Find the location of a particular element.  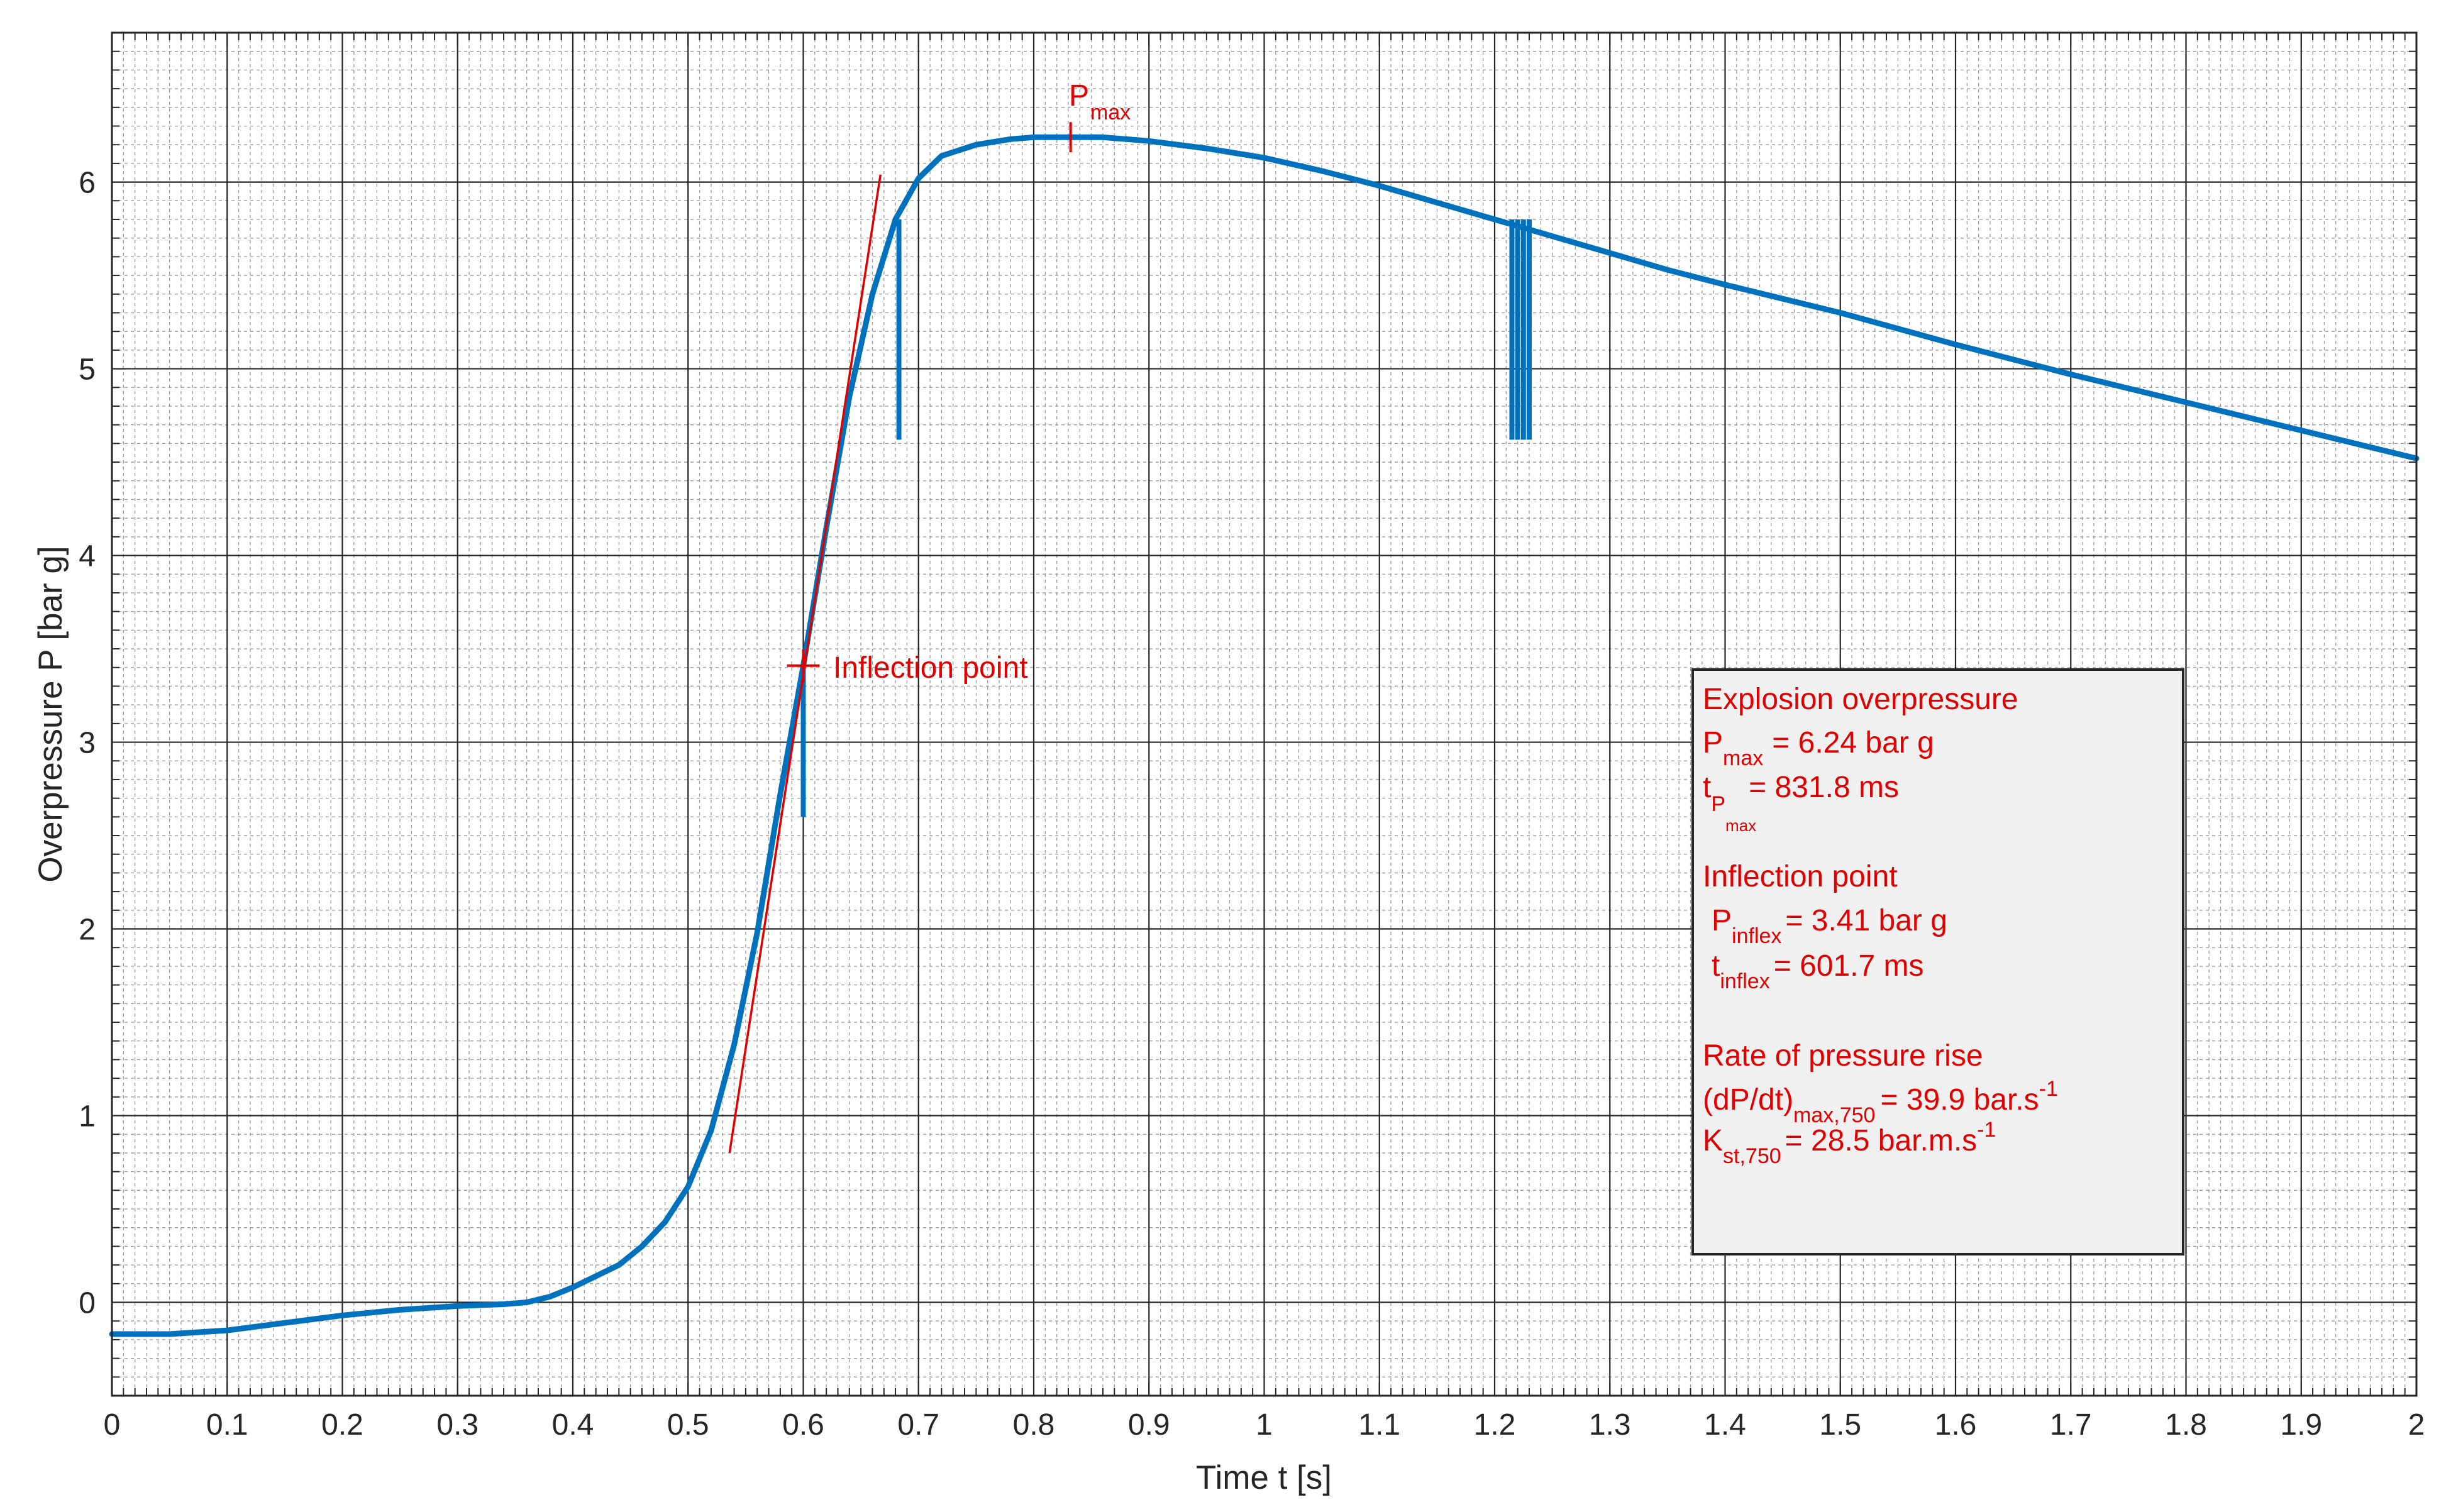

x-tick-label: 0.4 is located at coordinates (573, 1425).